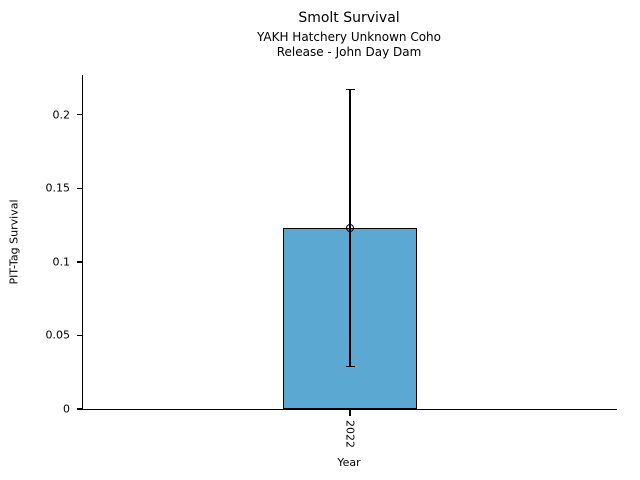 The image size is (640, 480). Describe the element at coordinates (350, 412) in the screenshot. I see `x-tick` at that location.